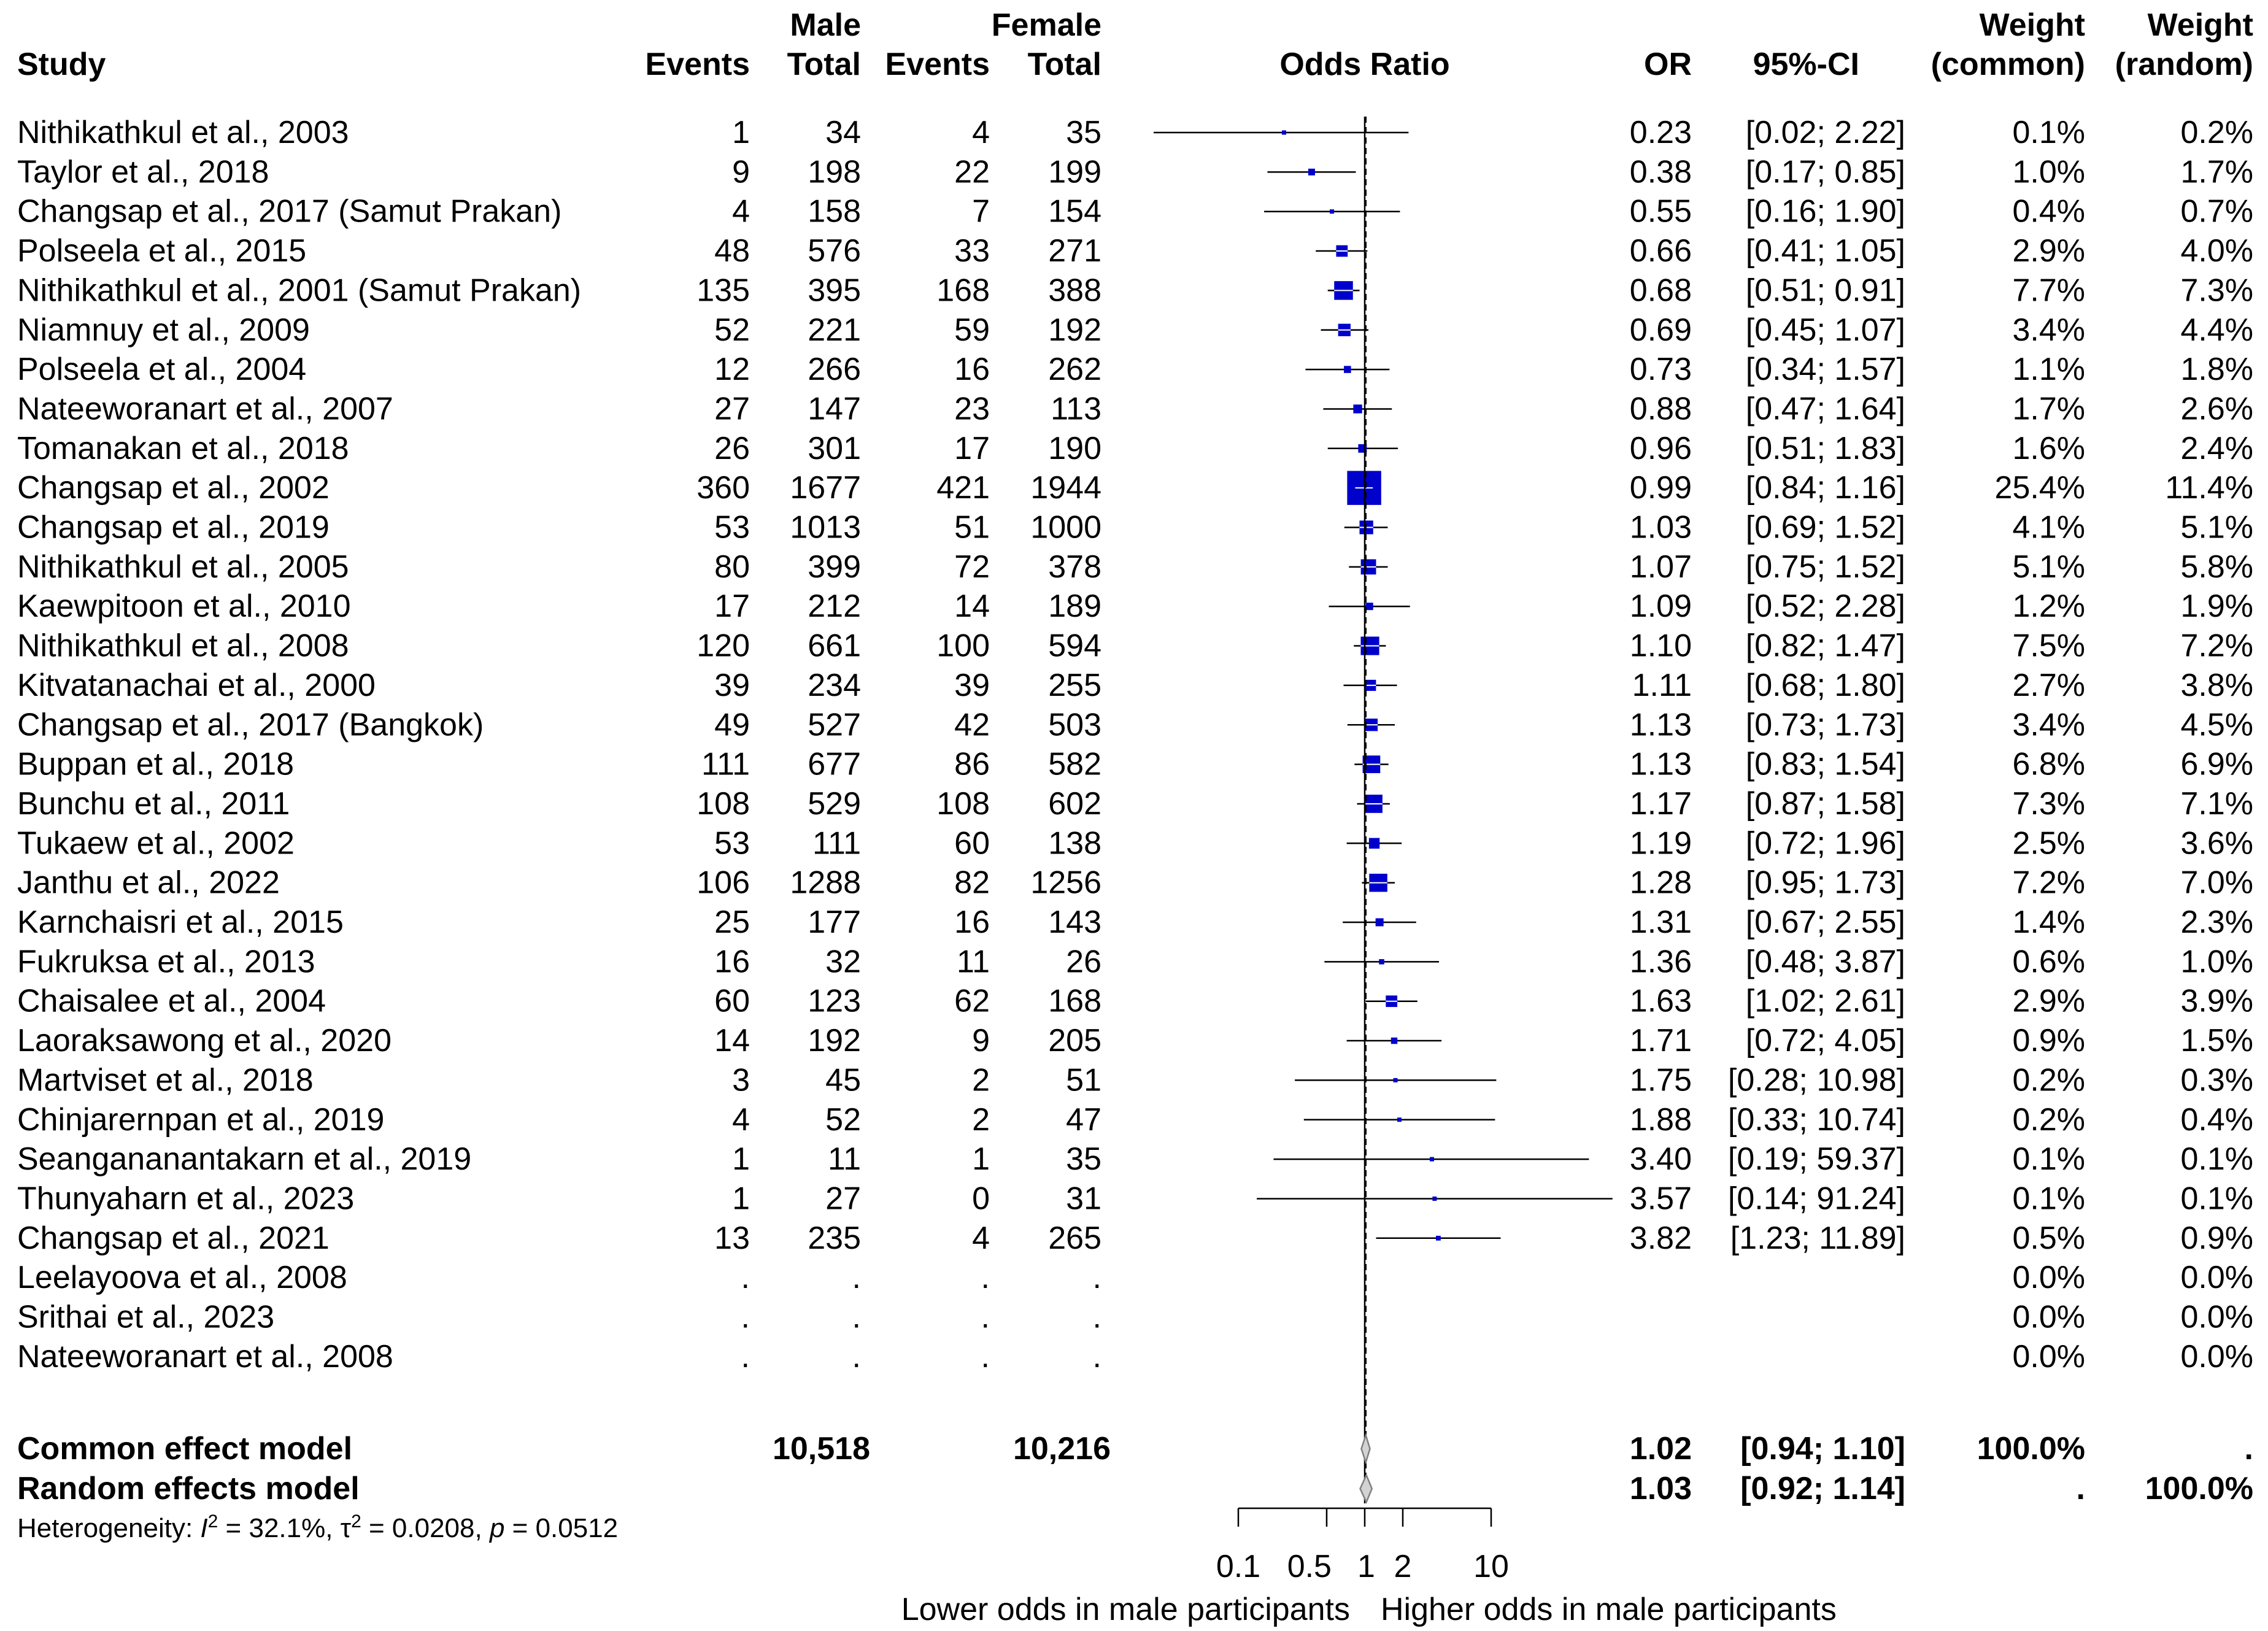  What do you see at coordinates (1074, 843) in the screenshot?
I see `female-total: 138` at bounding box center [1074, 843].